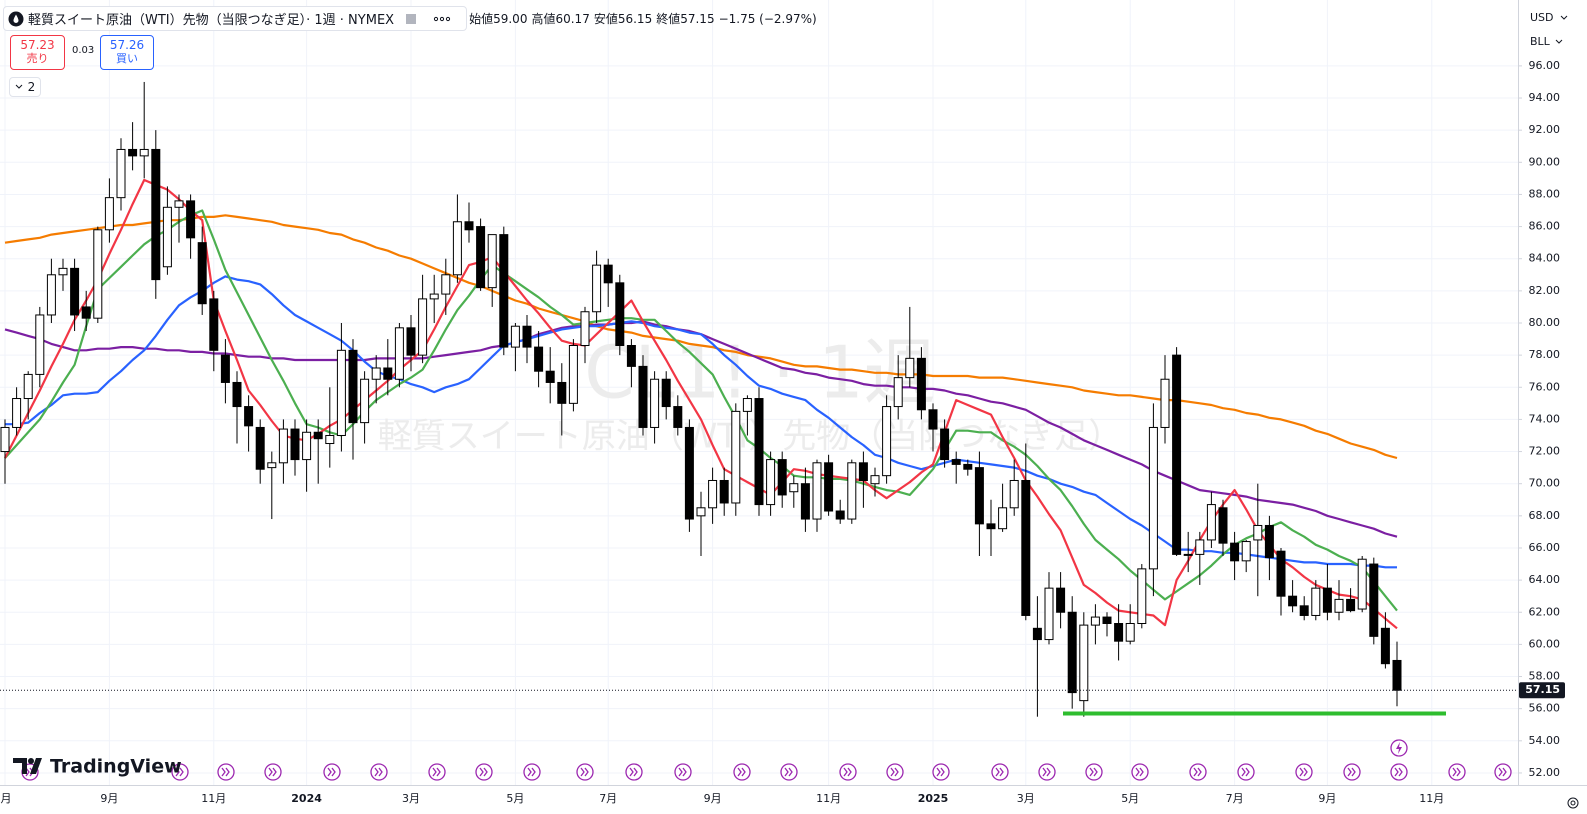 Image resolution: width=1587 pixels, height=814 pixels. What do you see at coordinates (793, 800) in the screenshot?
I see `time-axis-bg` at bounding box center [793, 800].